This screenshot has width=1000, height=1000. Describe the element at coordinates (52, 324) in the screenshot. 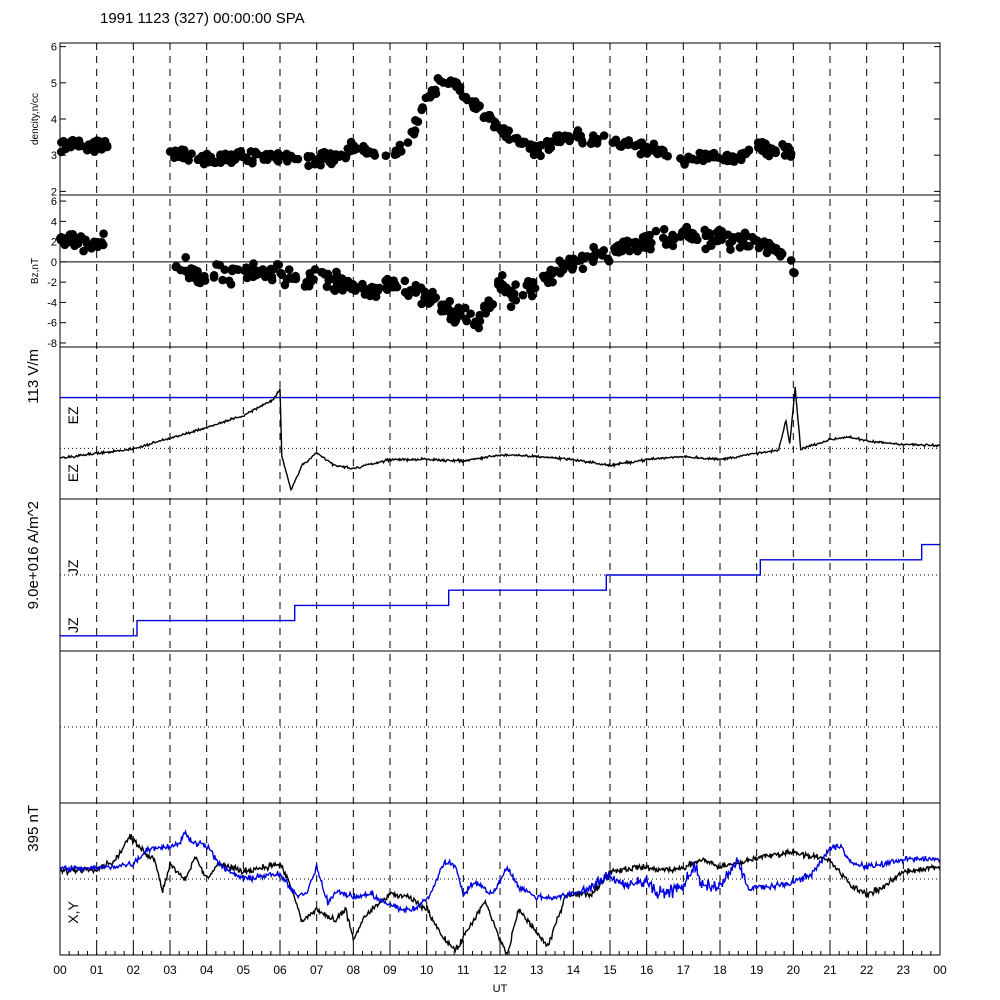

I see `bz-ytick-label-1: -6` at that location.